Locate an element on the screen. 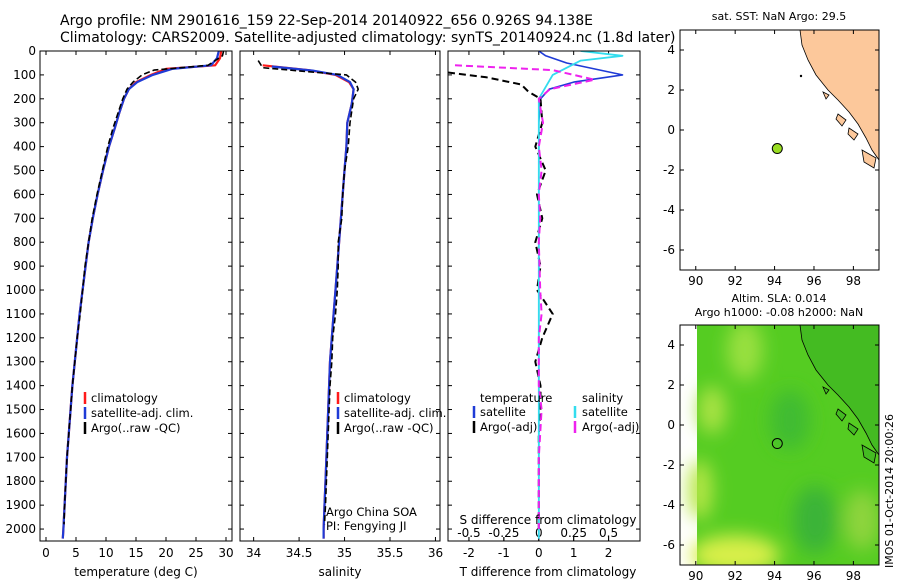  difference-xtick-label: 2 is located at coordinates (609, 553).